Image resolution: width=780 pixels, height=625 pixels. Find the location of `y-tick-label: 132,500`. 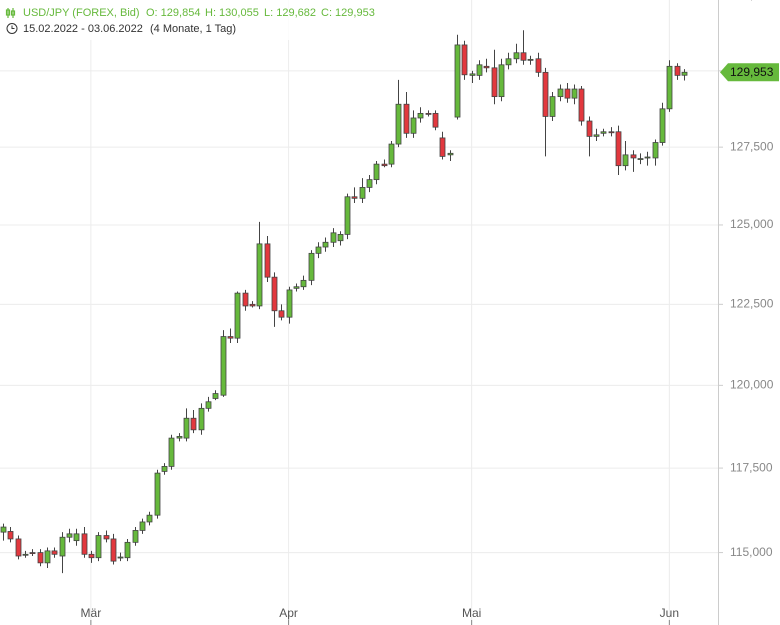

y-tick-label: 132,500 is located at coordinates (752, 1).